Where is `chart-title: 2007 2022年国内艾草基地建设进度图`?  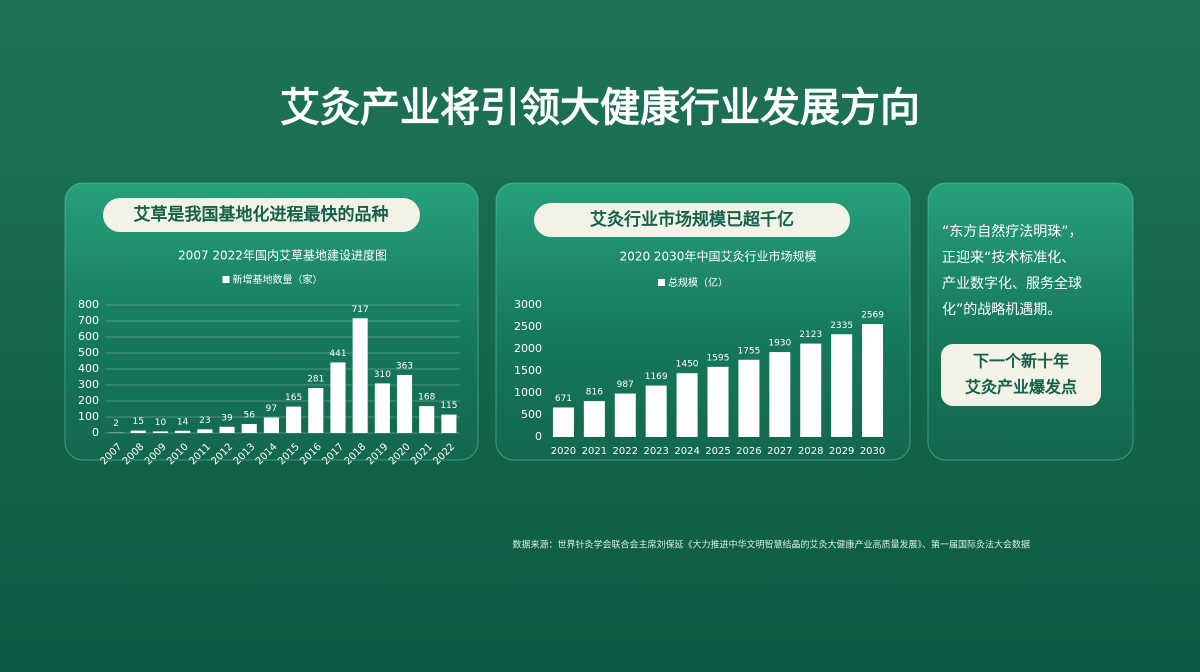
chart-title: 2007 2022年国内艾草基地建设进度图 is located at coordinates (282, 255).